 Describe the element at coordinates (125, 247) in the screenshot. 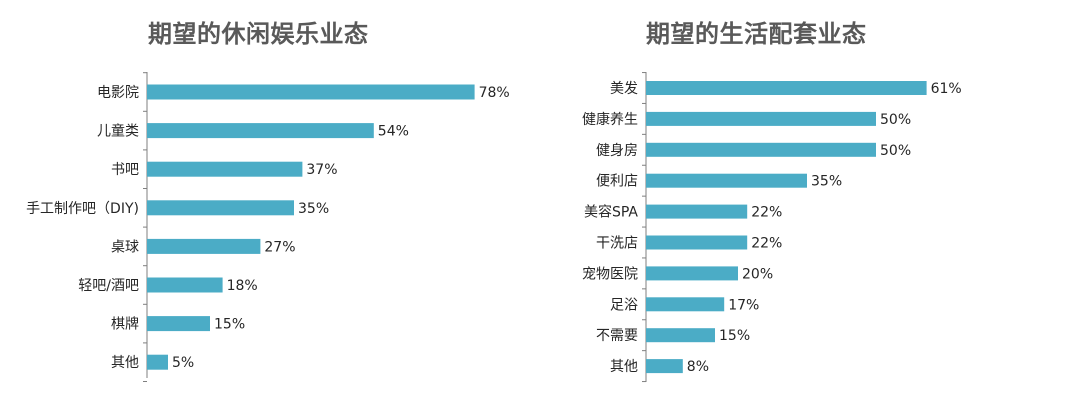

I see `leisure-category-label: 桌球` at that location.